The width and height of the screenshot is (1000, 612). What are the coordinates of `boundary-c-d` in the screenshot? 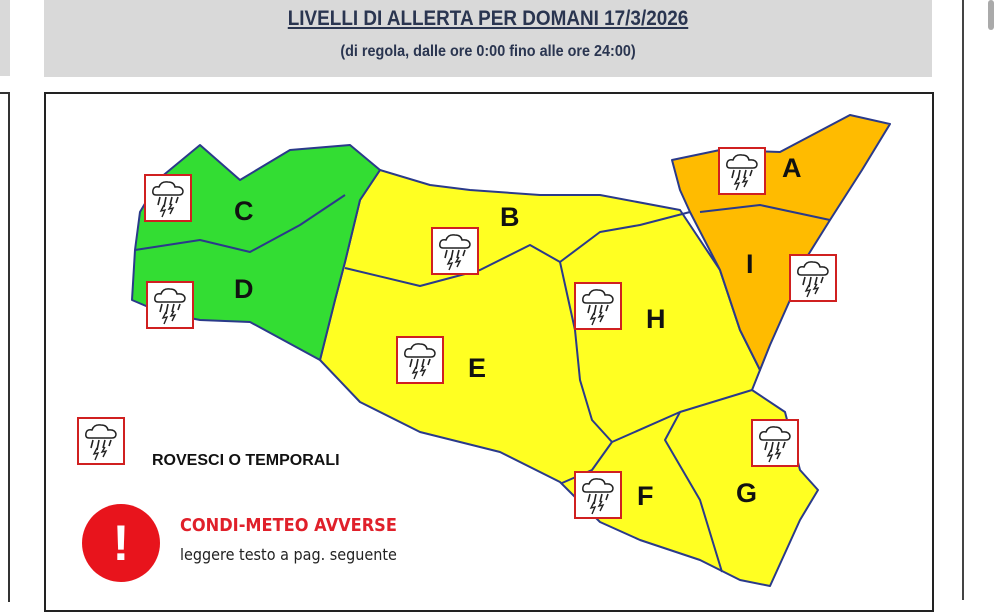 It's located at (240, 223).